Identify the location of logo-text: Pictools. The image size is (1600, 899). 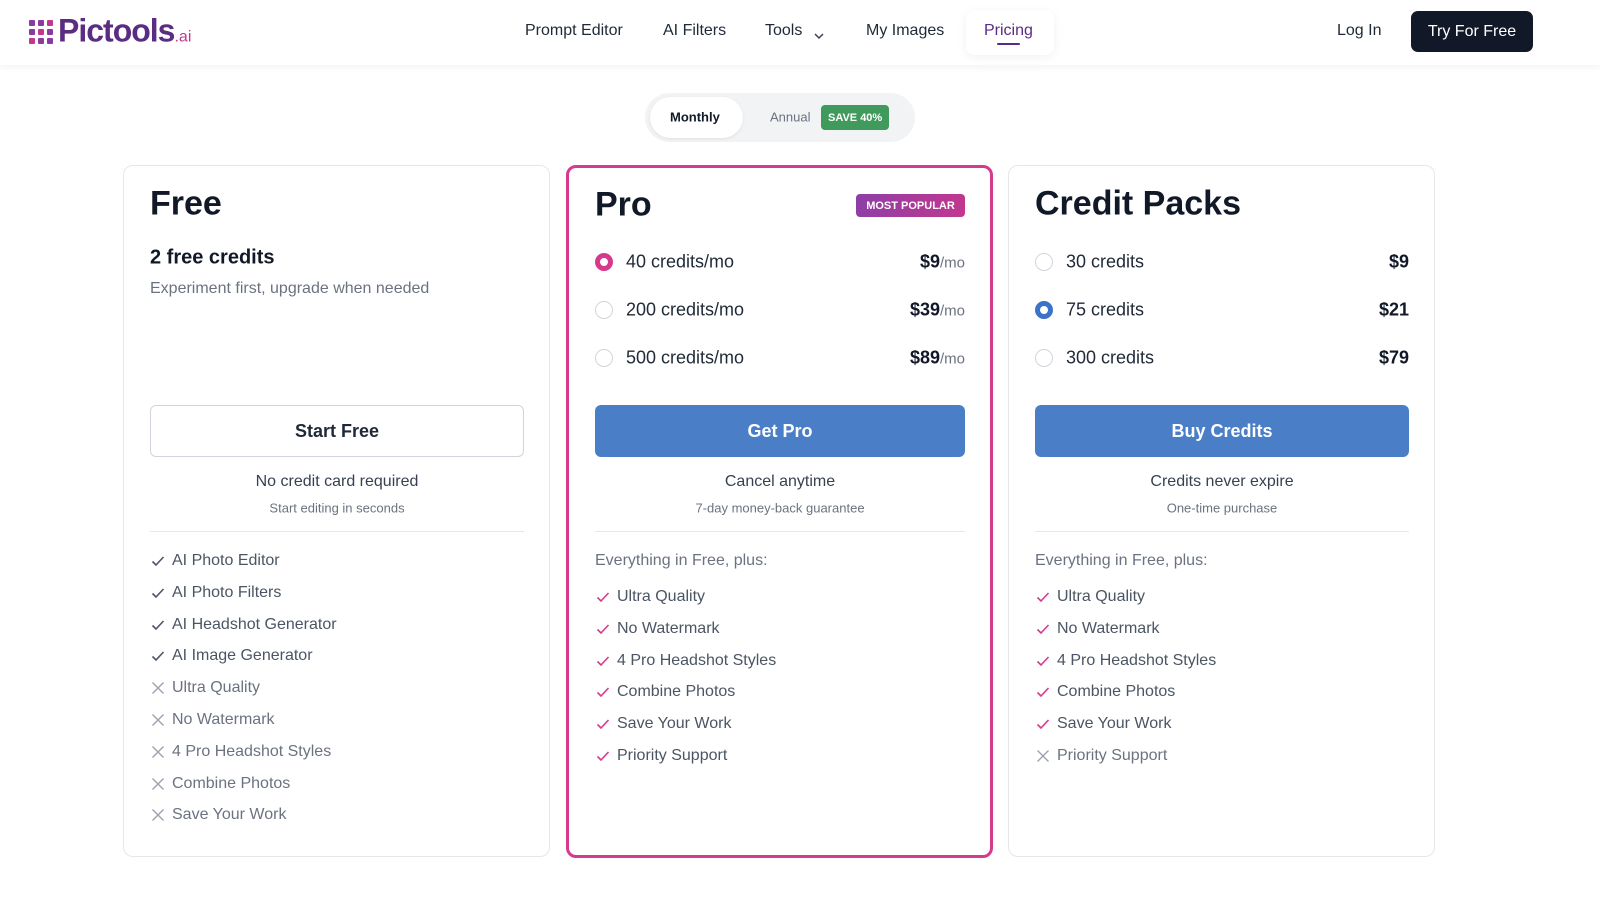
(116, 30).